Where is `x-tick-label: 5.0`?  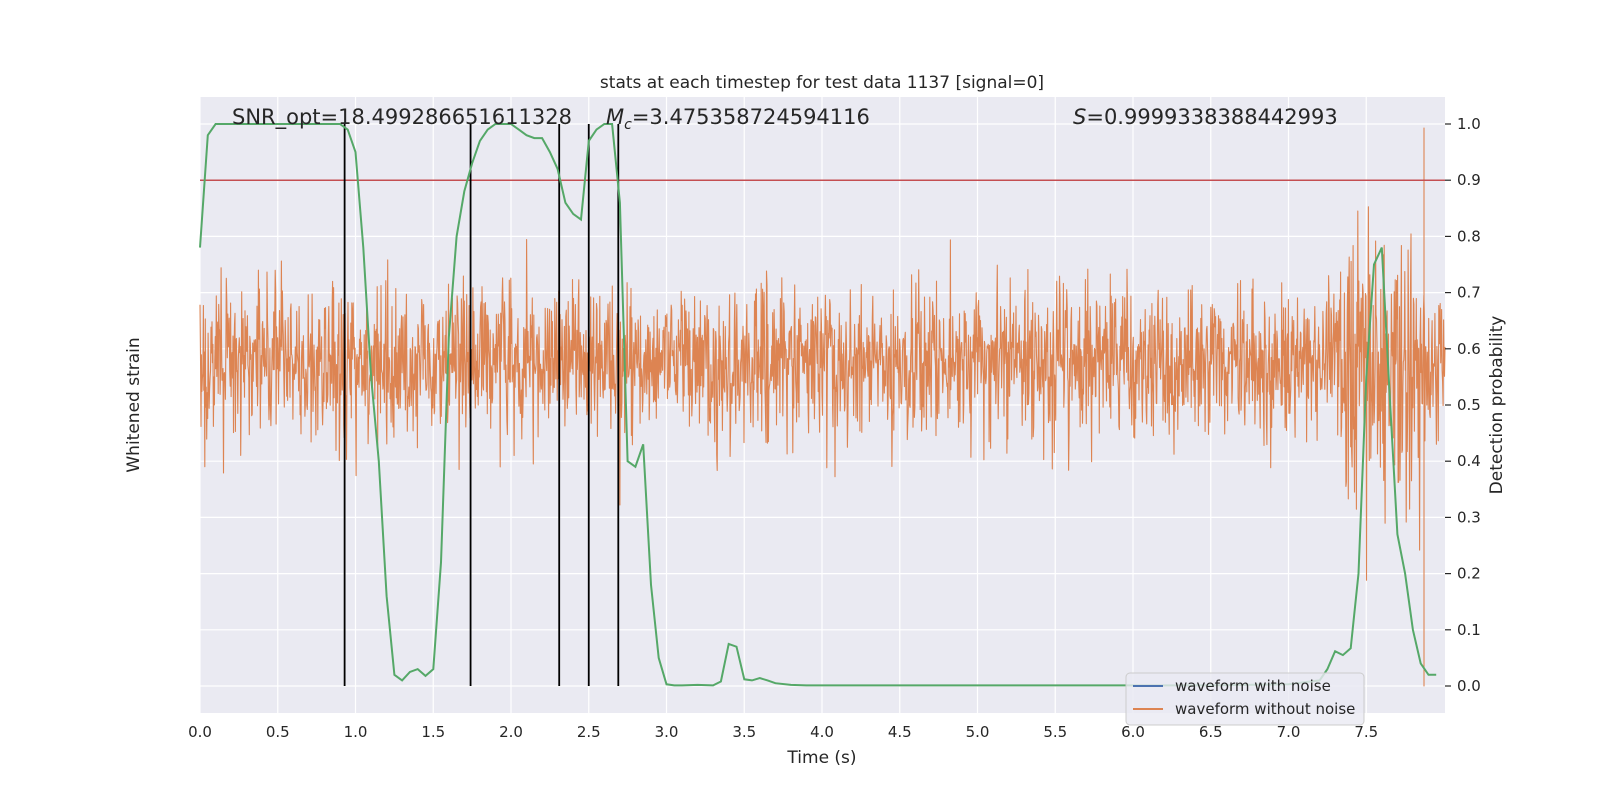
x-tick-label: 5.0 is located at coordinates (978, 732).